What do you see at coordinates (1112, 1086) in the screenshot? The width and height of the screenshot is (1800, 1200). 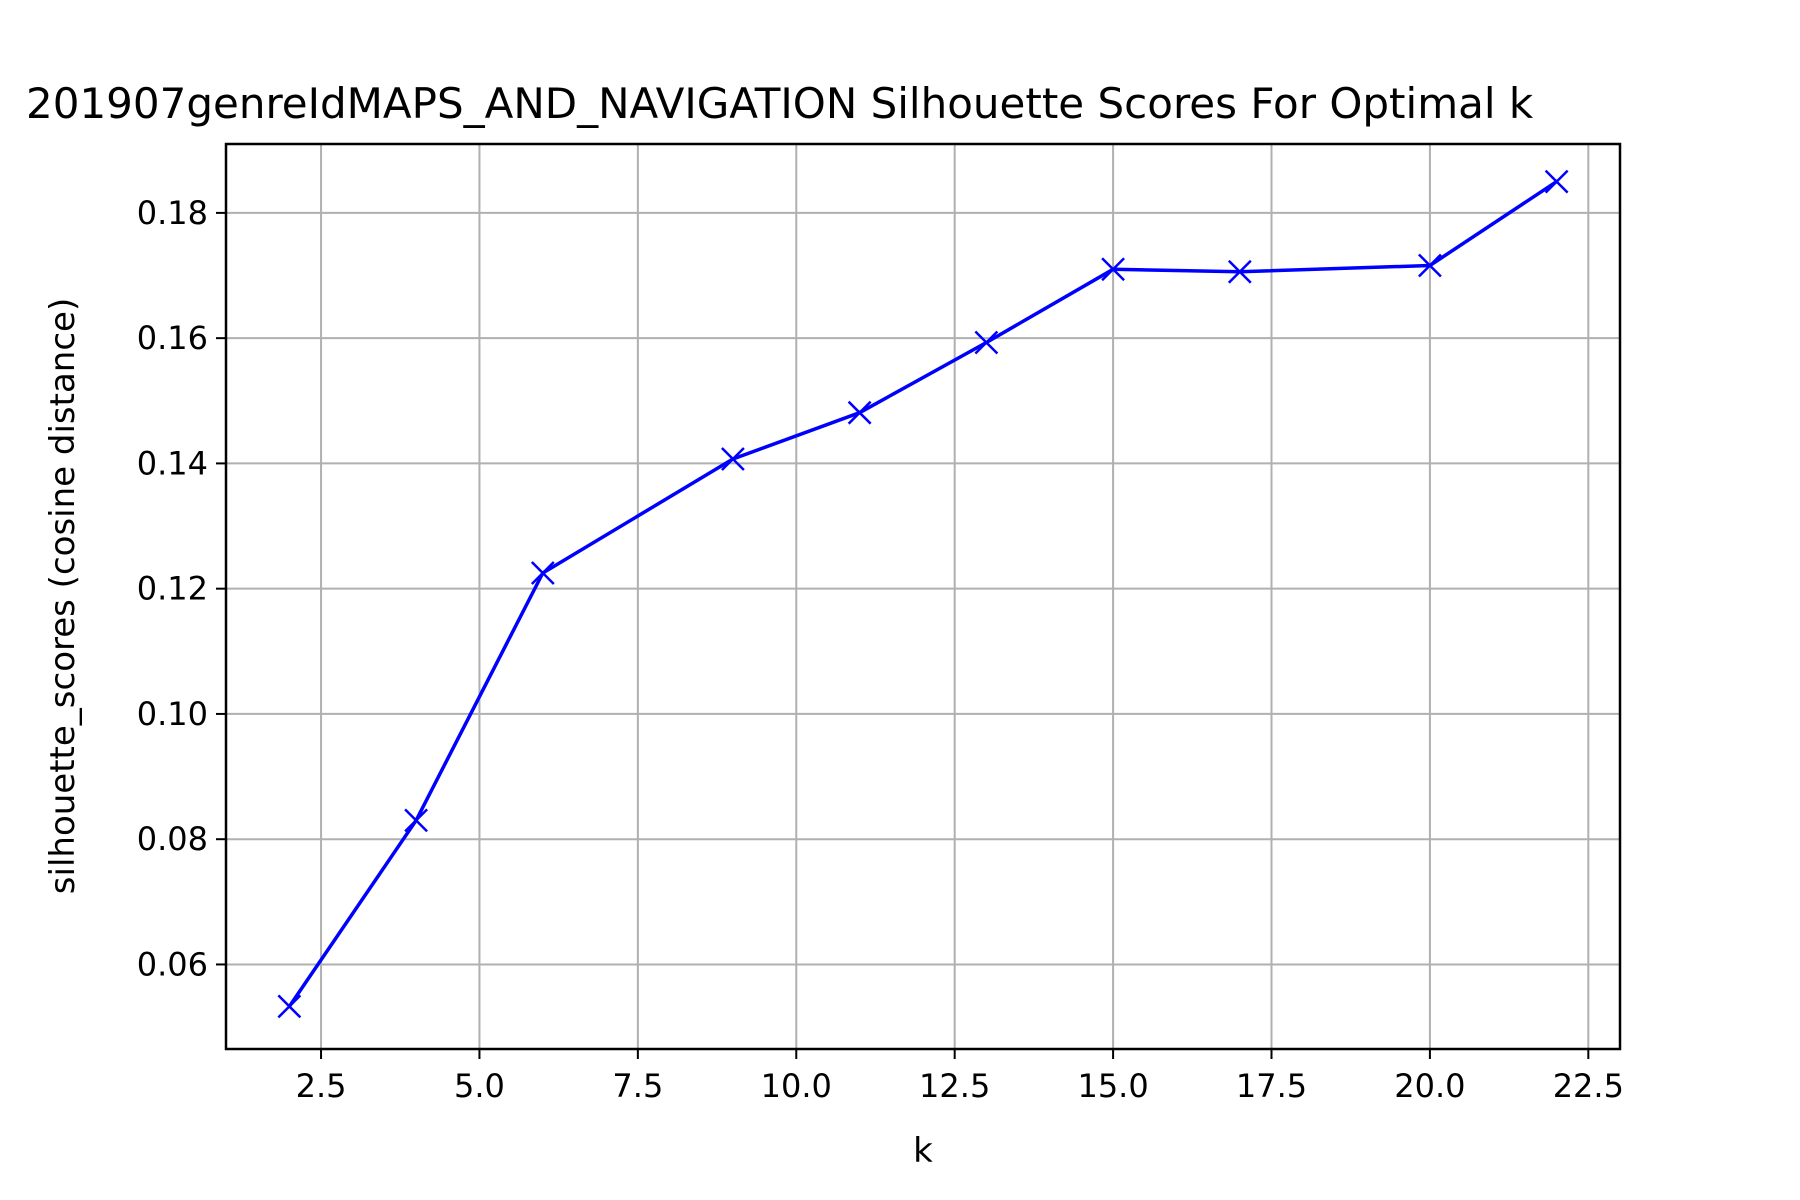 I see `x-tick-label: 15.0` at bounding box center [1112, 1086].